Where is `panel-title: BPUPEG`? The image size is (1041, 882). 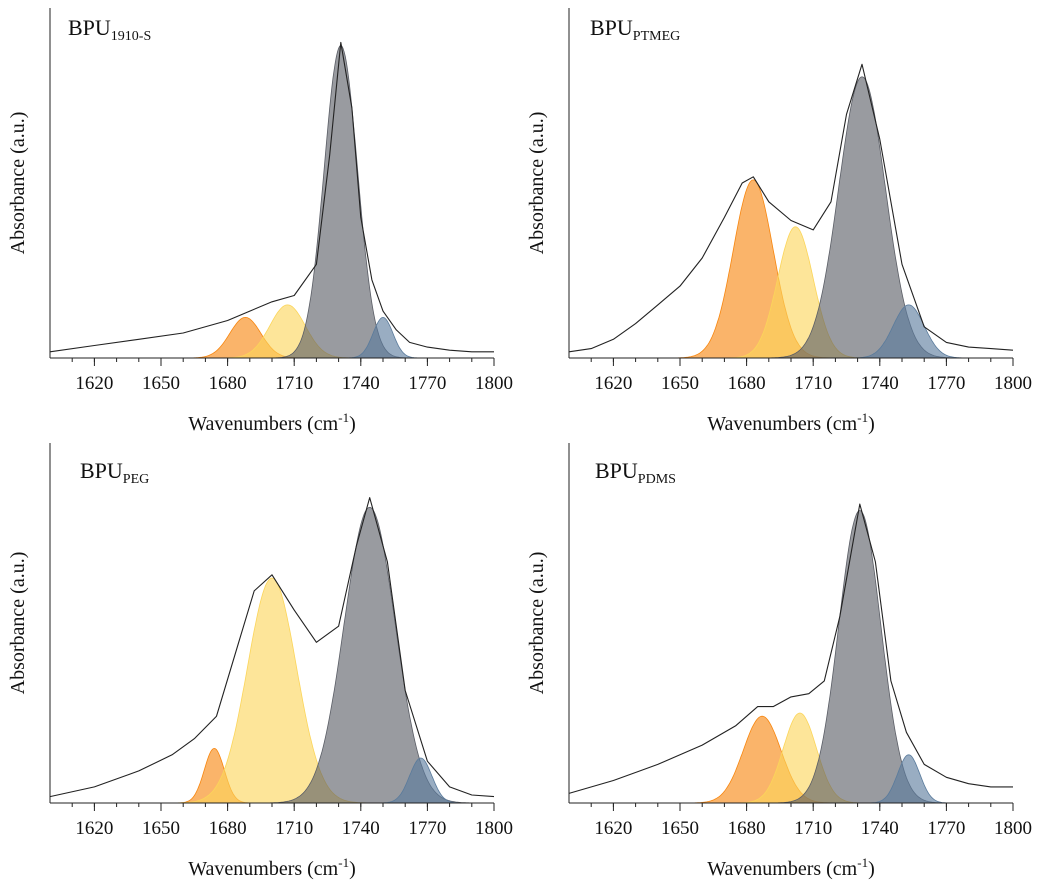 panel-title: BPUPEG is located at coordinates (114, 472).